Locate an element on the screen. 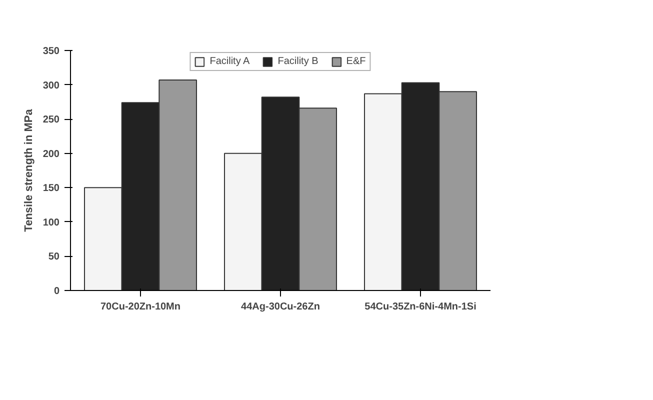 The image size is (653, 400). legend-label: Facility B is located at coordinates (298, 61).